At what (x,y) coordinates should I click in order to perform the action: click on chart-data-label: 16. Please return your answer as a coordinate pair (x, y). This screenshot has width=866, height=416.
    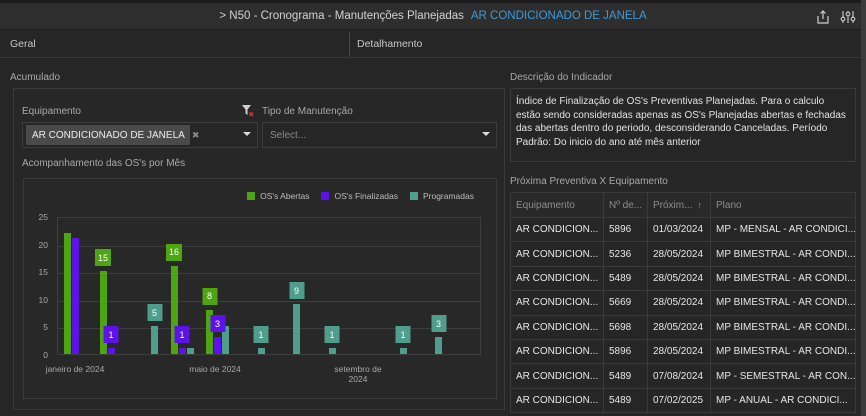
    Looking at the image, I should click on (174, 252).